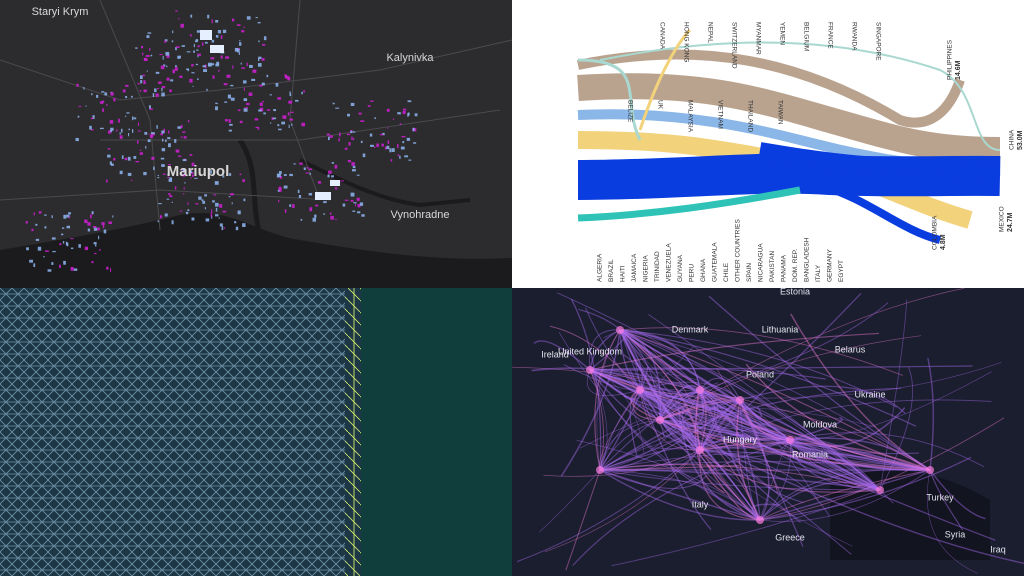 Image resolution: width=1024 pixels, height=576 pixels. Describe the element at coordinates (256, 70) in the screenshot. I see `road` at that location.